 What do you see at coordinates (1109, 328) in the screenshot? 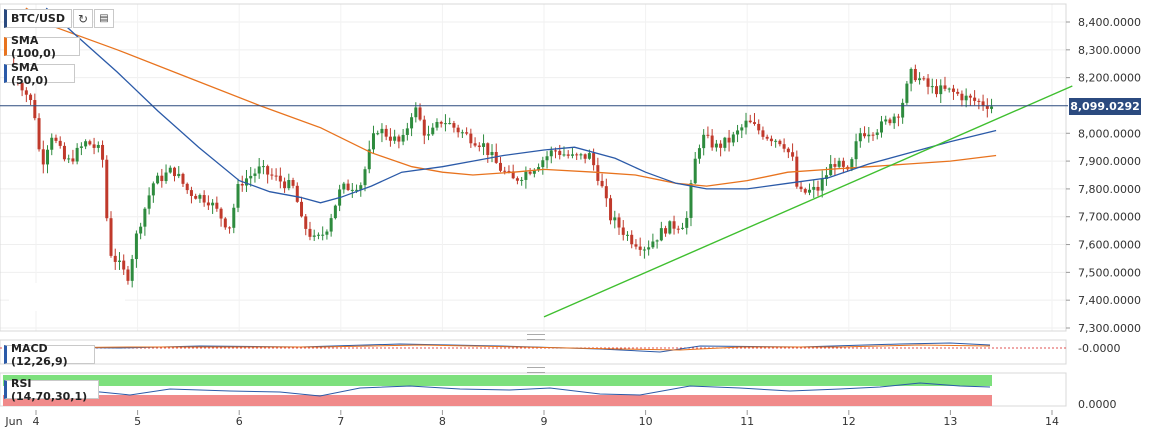
I see `y-tick-label: 7,300.0000` at bounding box center [1109, 328].